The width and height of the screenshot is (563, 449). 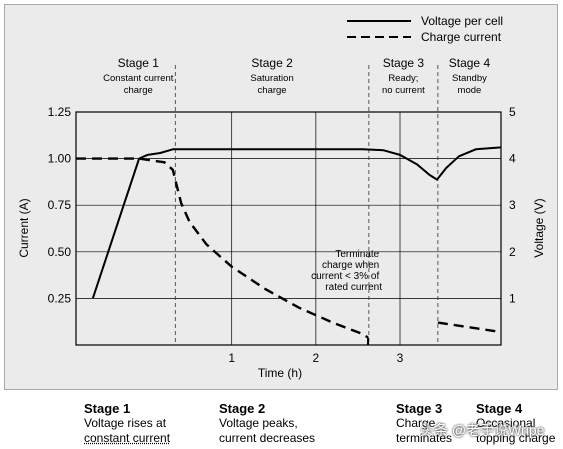 What do you see at coordinates (242, 408) in the screenshot?
I see `note-title: Stage 2` at bounding box center [242, 408].